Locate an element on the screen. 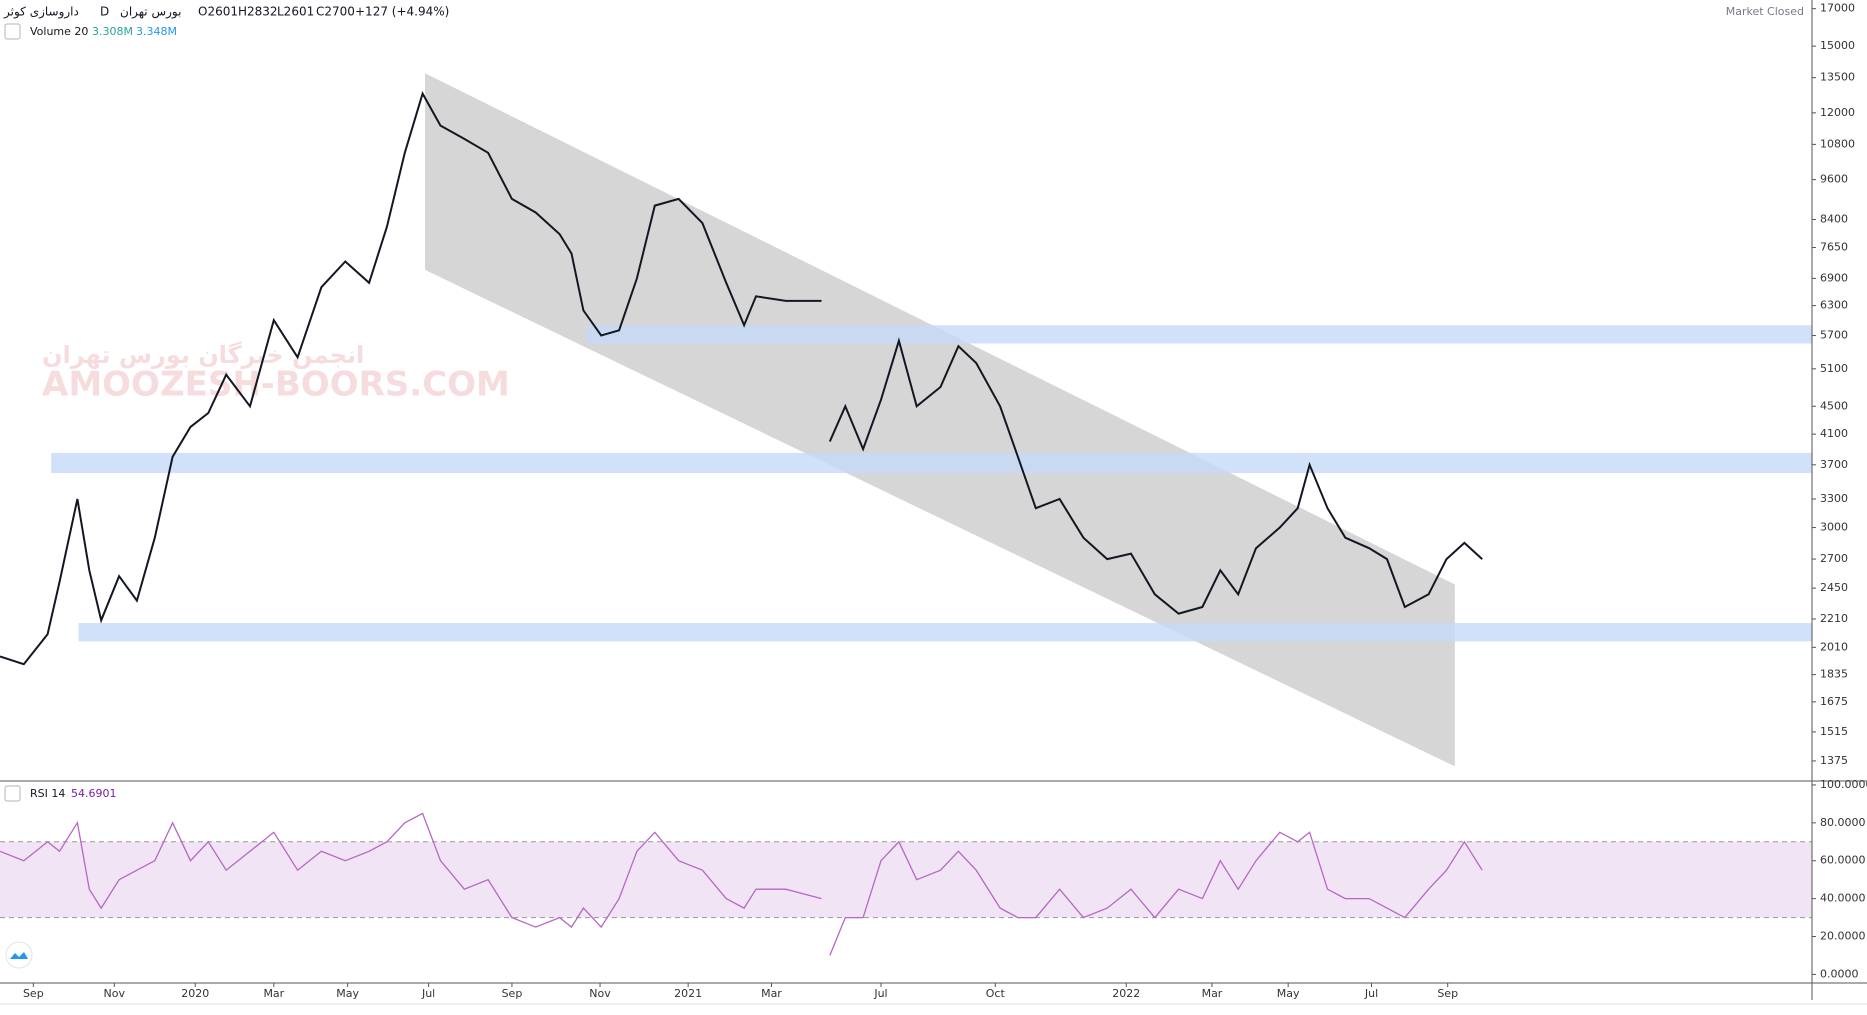  high: H2832 is located at coordinates (258, 12).